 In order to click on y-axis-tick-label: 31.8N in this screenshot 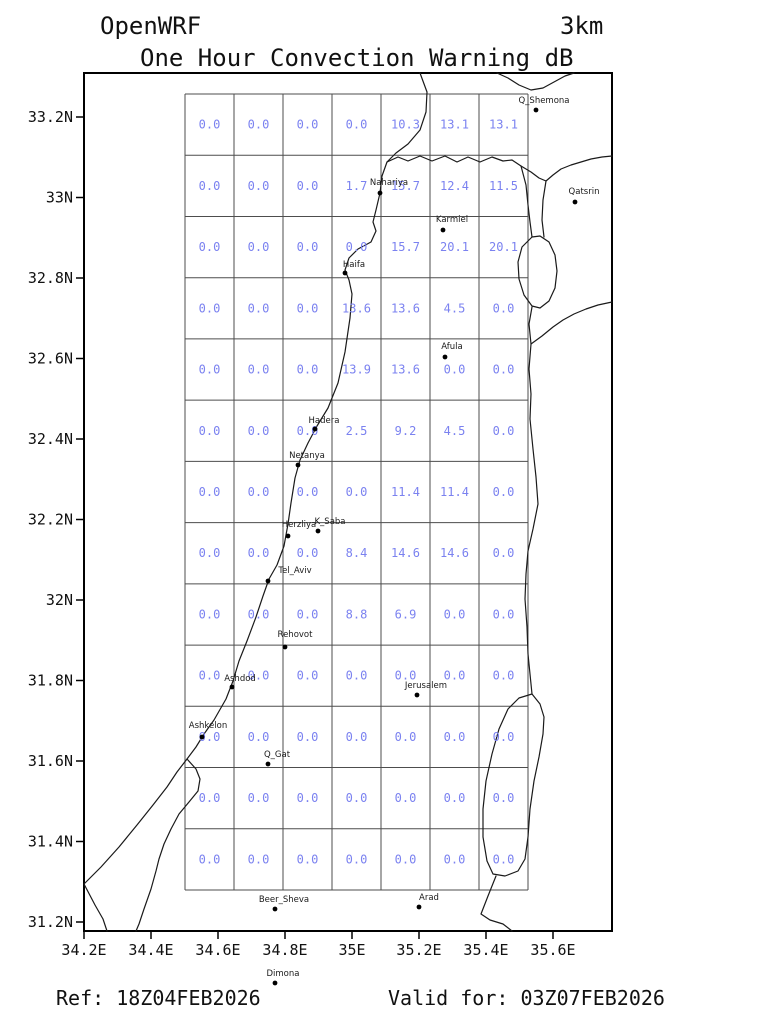, I will do `click(50, 681)`.